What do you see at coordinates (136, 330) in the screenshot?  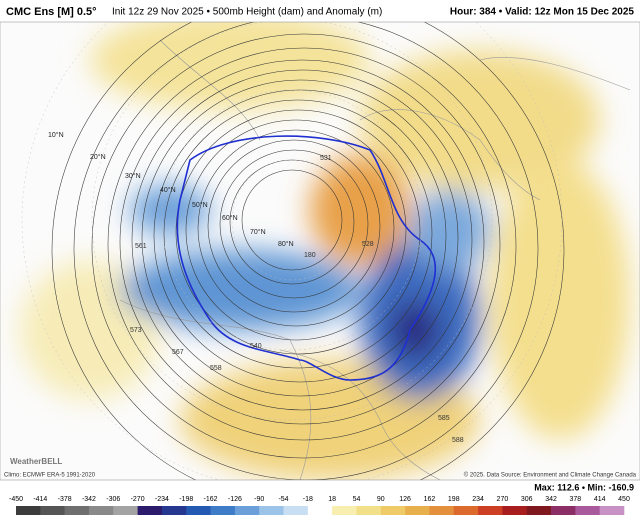 I see `contour-label: 573` at bounding box center [136, 330].